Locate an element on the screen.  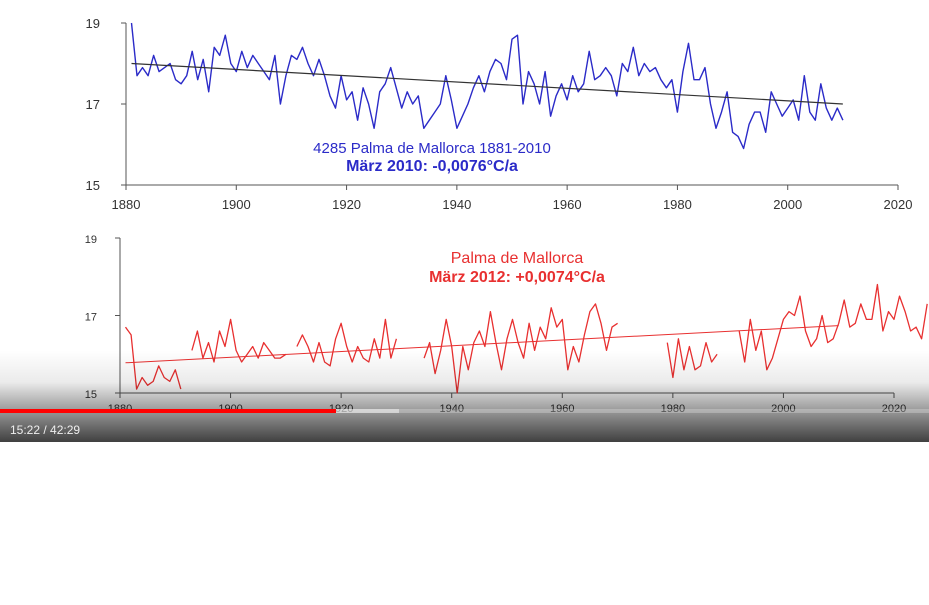
x-tick-label: 1900 is located at coordinates (236, 204).